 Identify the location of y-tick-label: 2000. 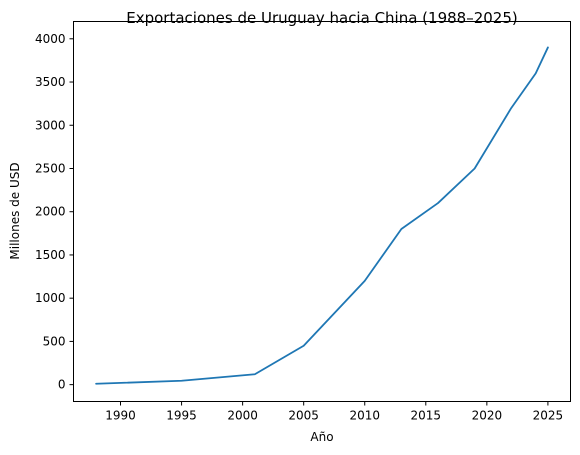
(50, 212).